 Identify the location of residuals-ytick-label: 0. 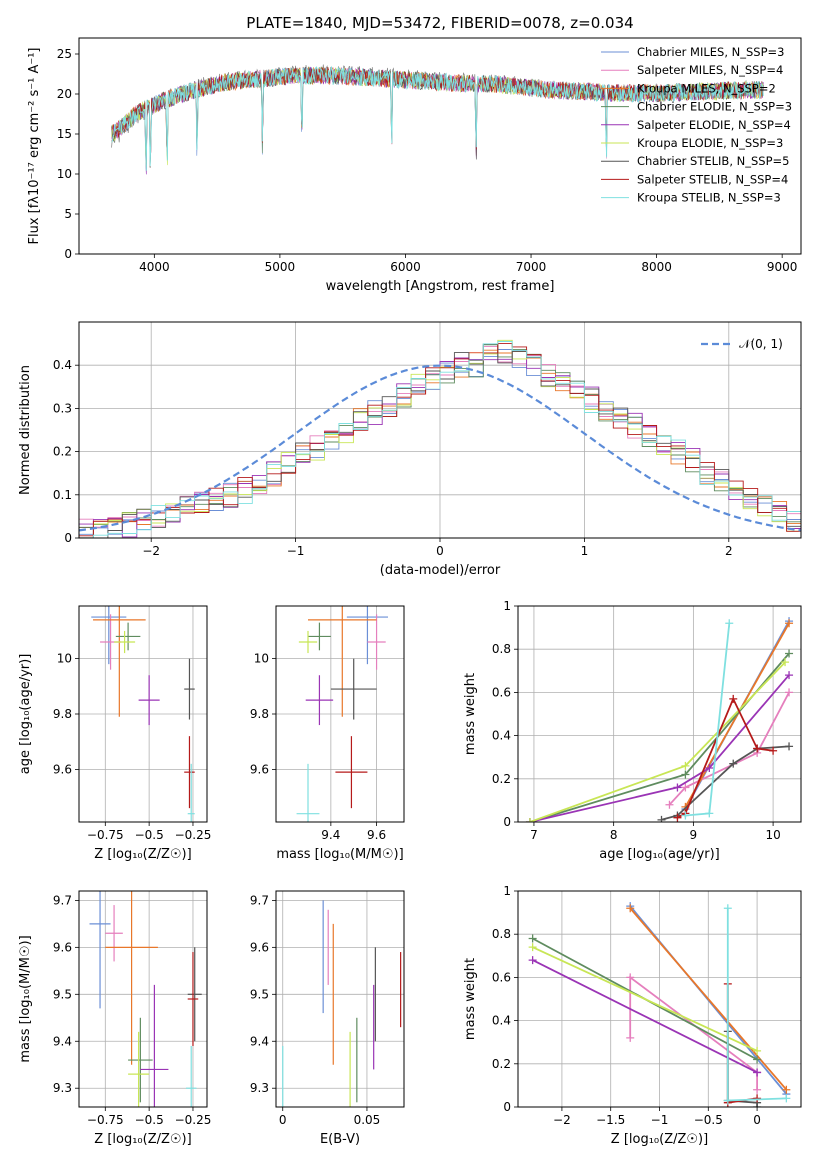
(68, 538).